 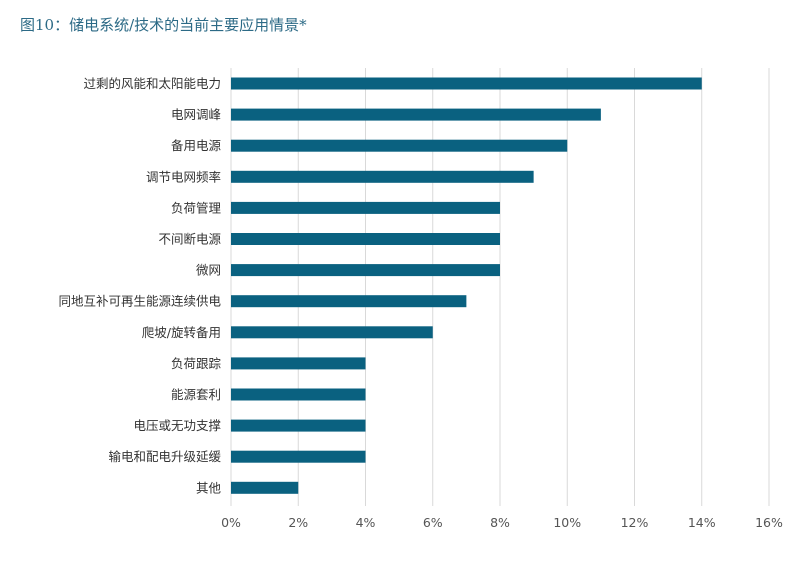 I want to click on category-label: 微网, so click(x=208, y=270).